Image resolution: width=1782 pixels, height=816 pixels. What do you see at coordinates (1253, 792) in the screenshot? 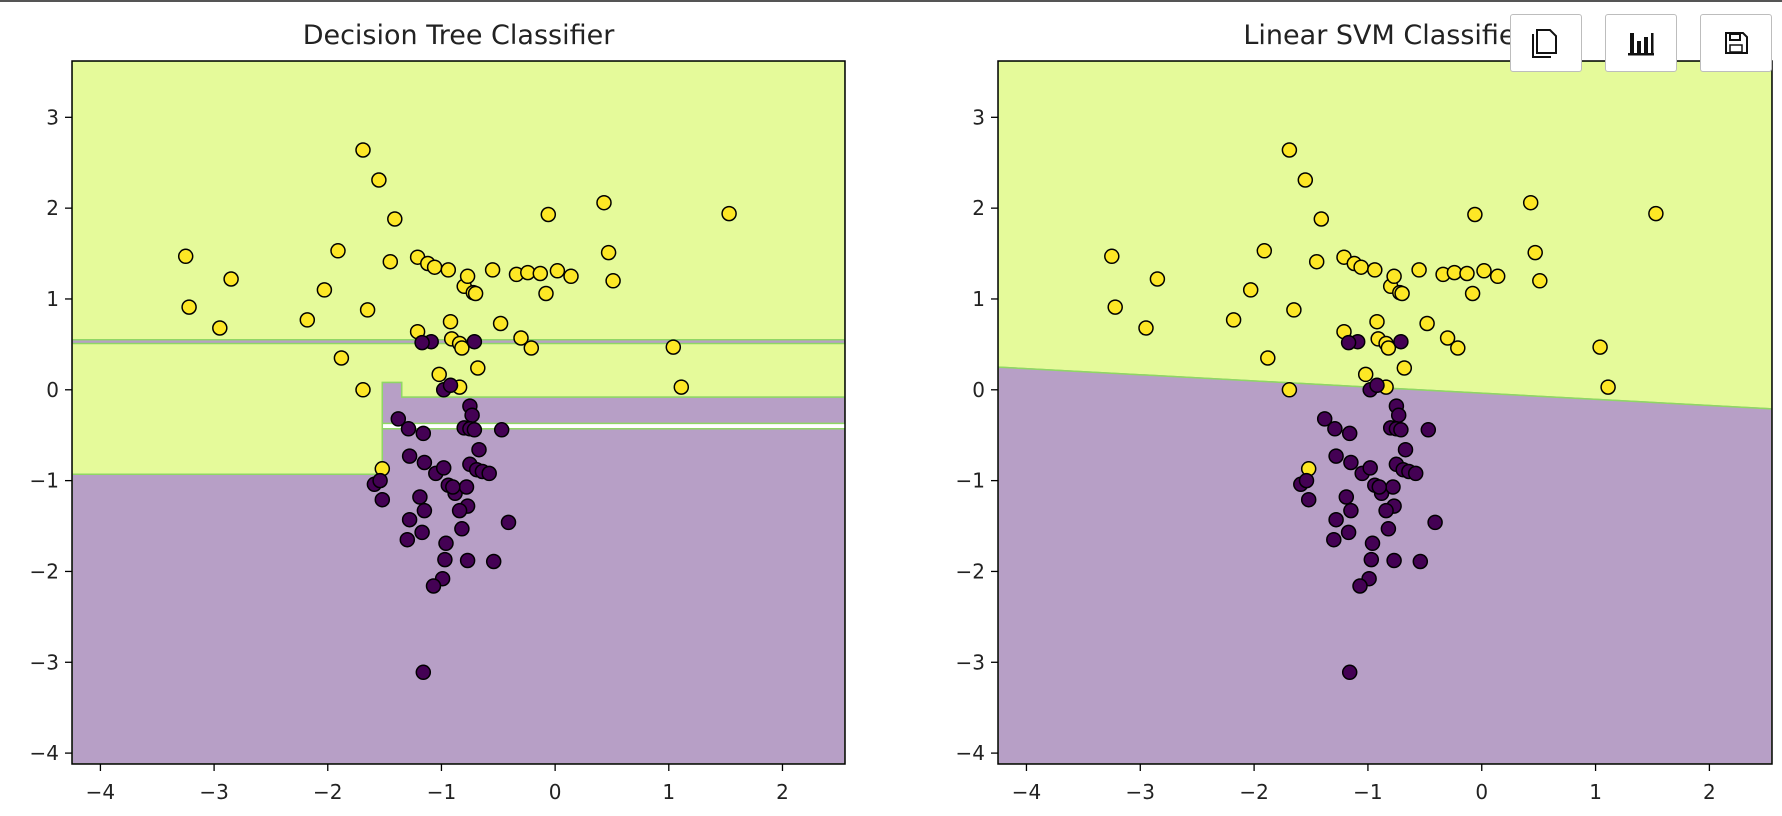
I see `x-tick-label: −2` at bounding box center [1253, 792].